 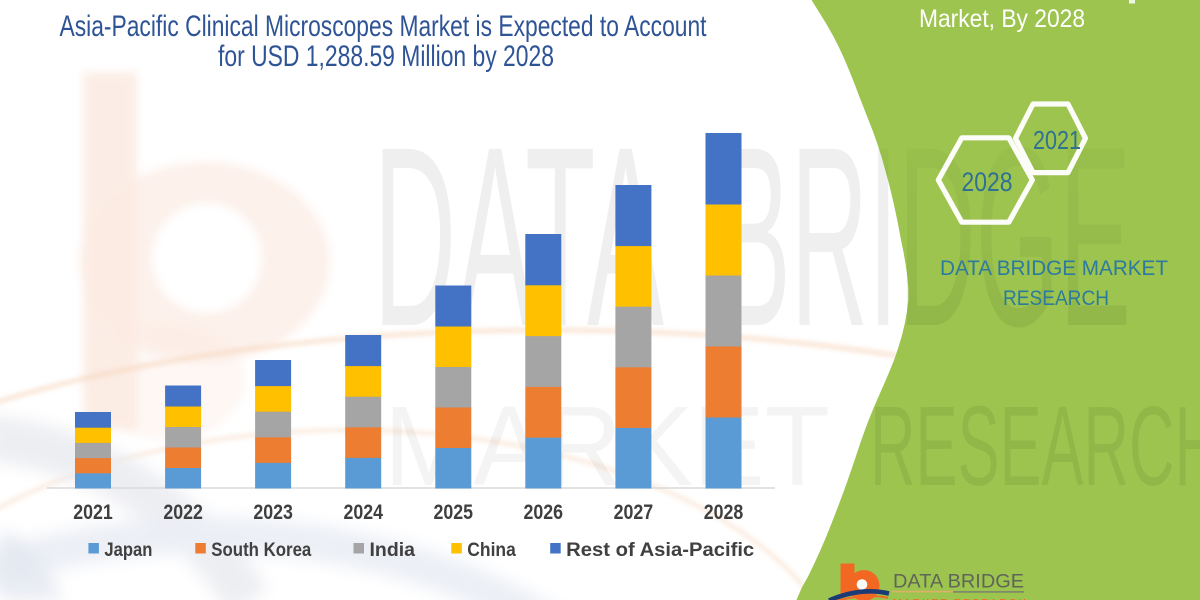 I want to click on svg-text: Market, By 2028, so click(x=1002, y=19).